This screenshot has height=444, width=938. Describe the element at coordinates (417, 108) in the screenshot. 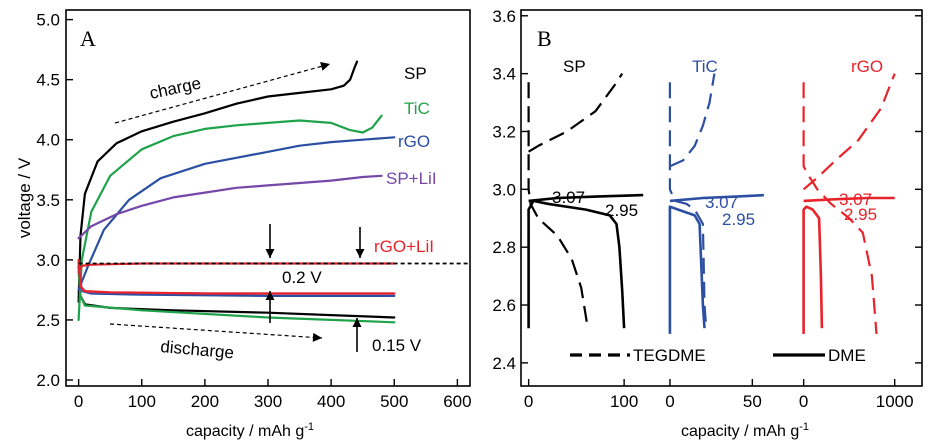

I see `series-label-tic: TiC` at that location.